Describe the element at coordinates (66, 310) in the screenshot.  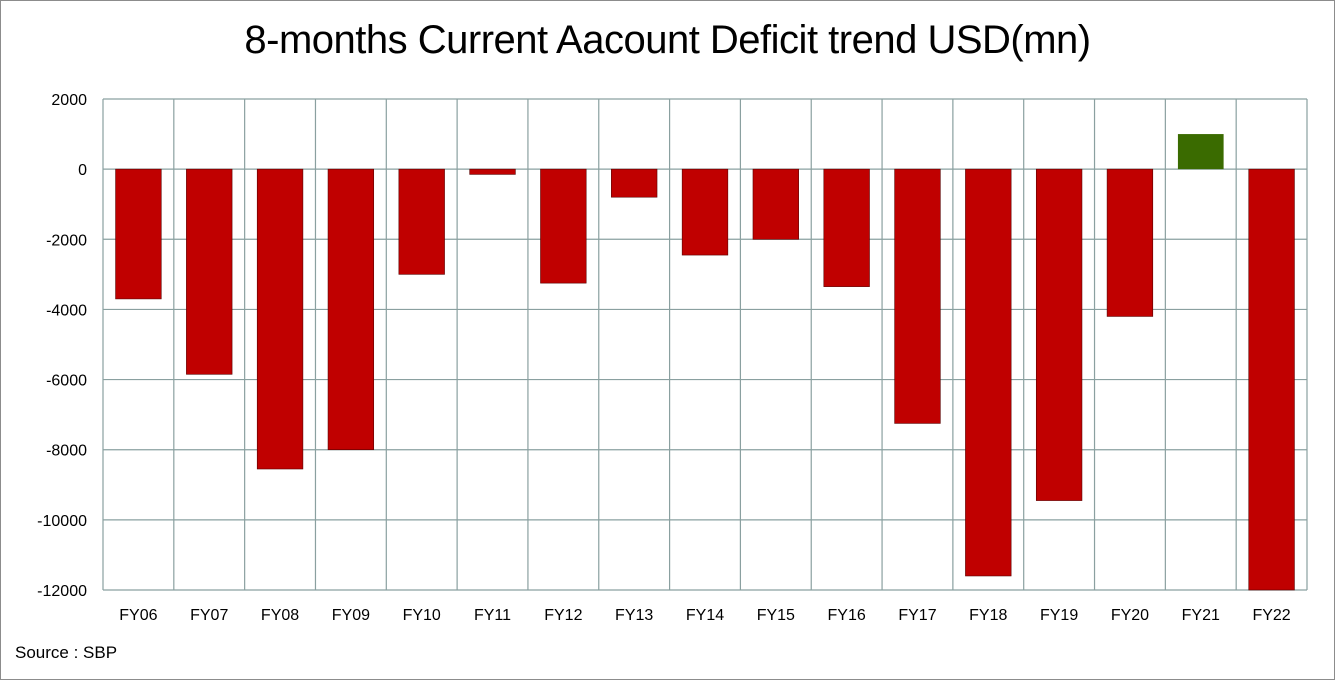
I see `y-tick-label: -4000` at that location.